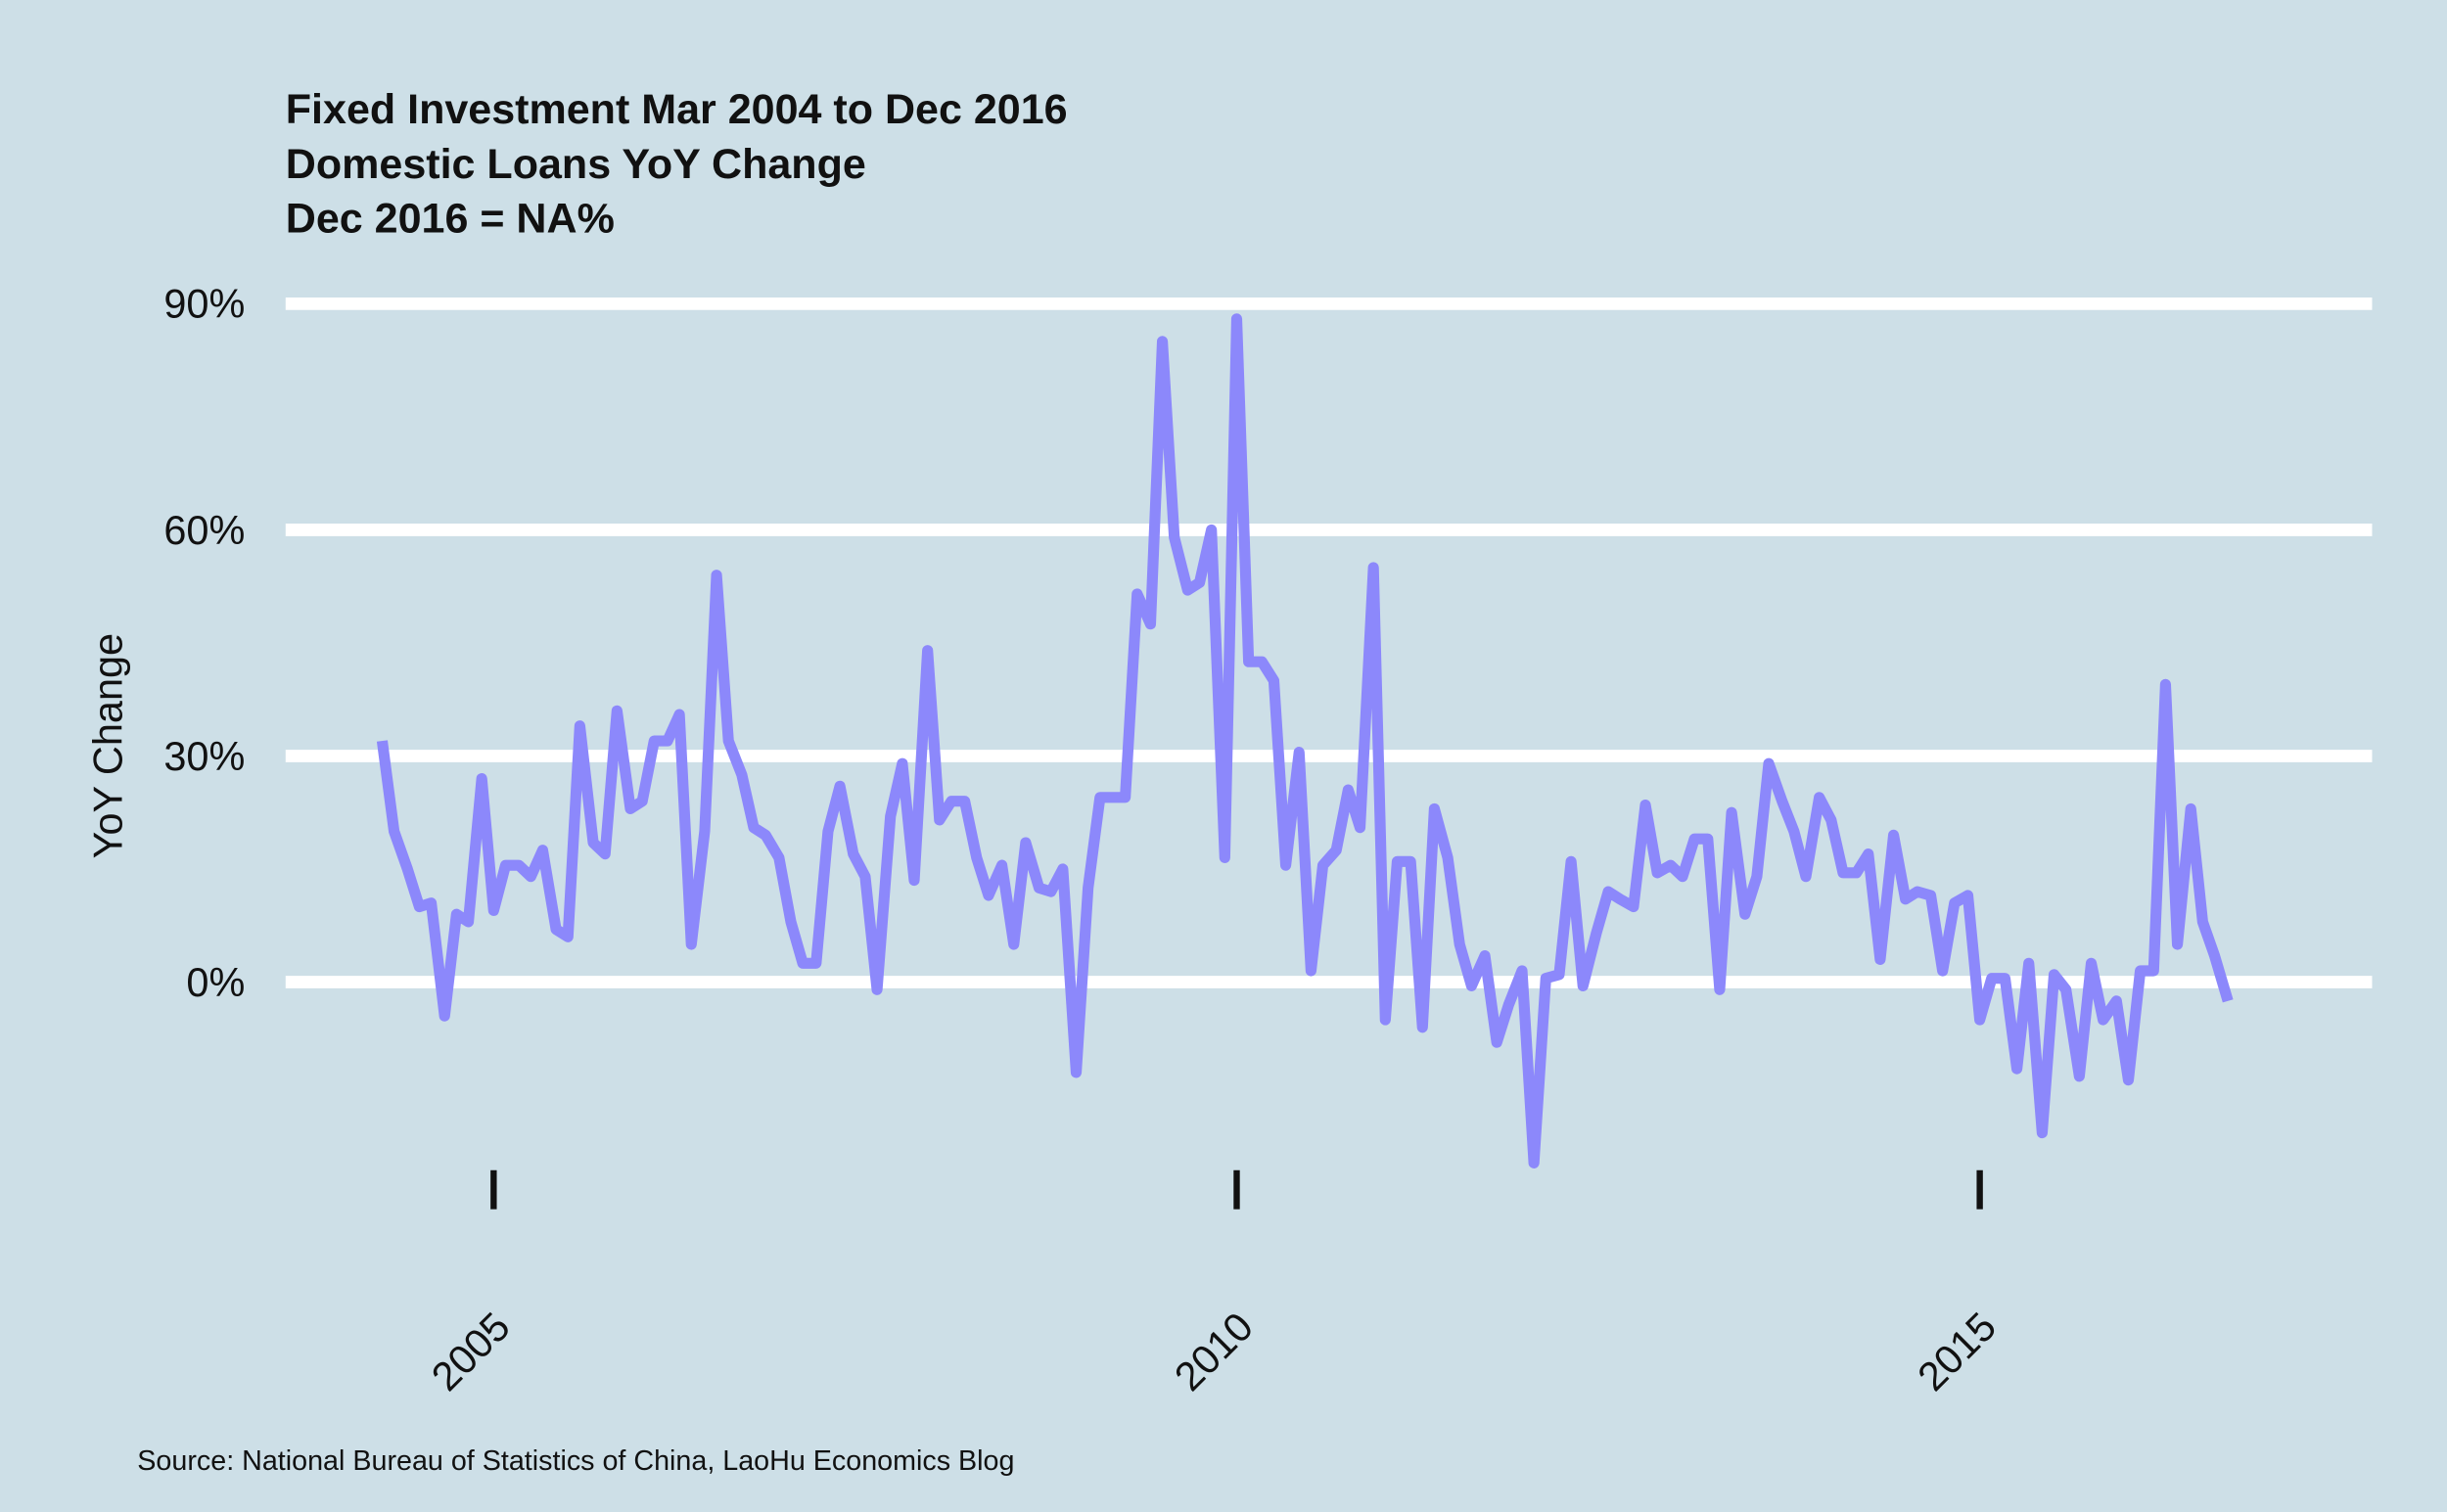  I want to click on y-tick-label: 90%, so click(204, 304).